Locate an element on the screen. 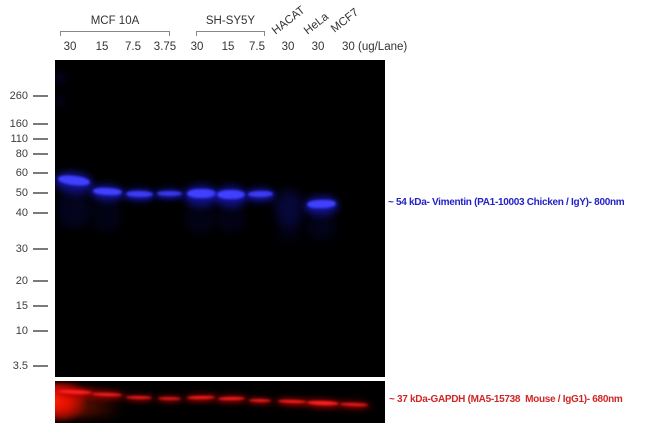 This screenshot has width=650, height=445. mw-marker-label: 15 is located at coordinates (21, 306).